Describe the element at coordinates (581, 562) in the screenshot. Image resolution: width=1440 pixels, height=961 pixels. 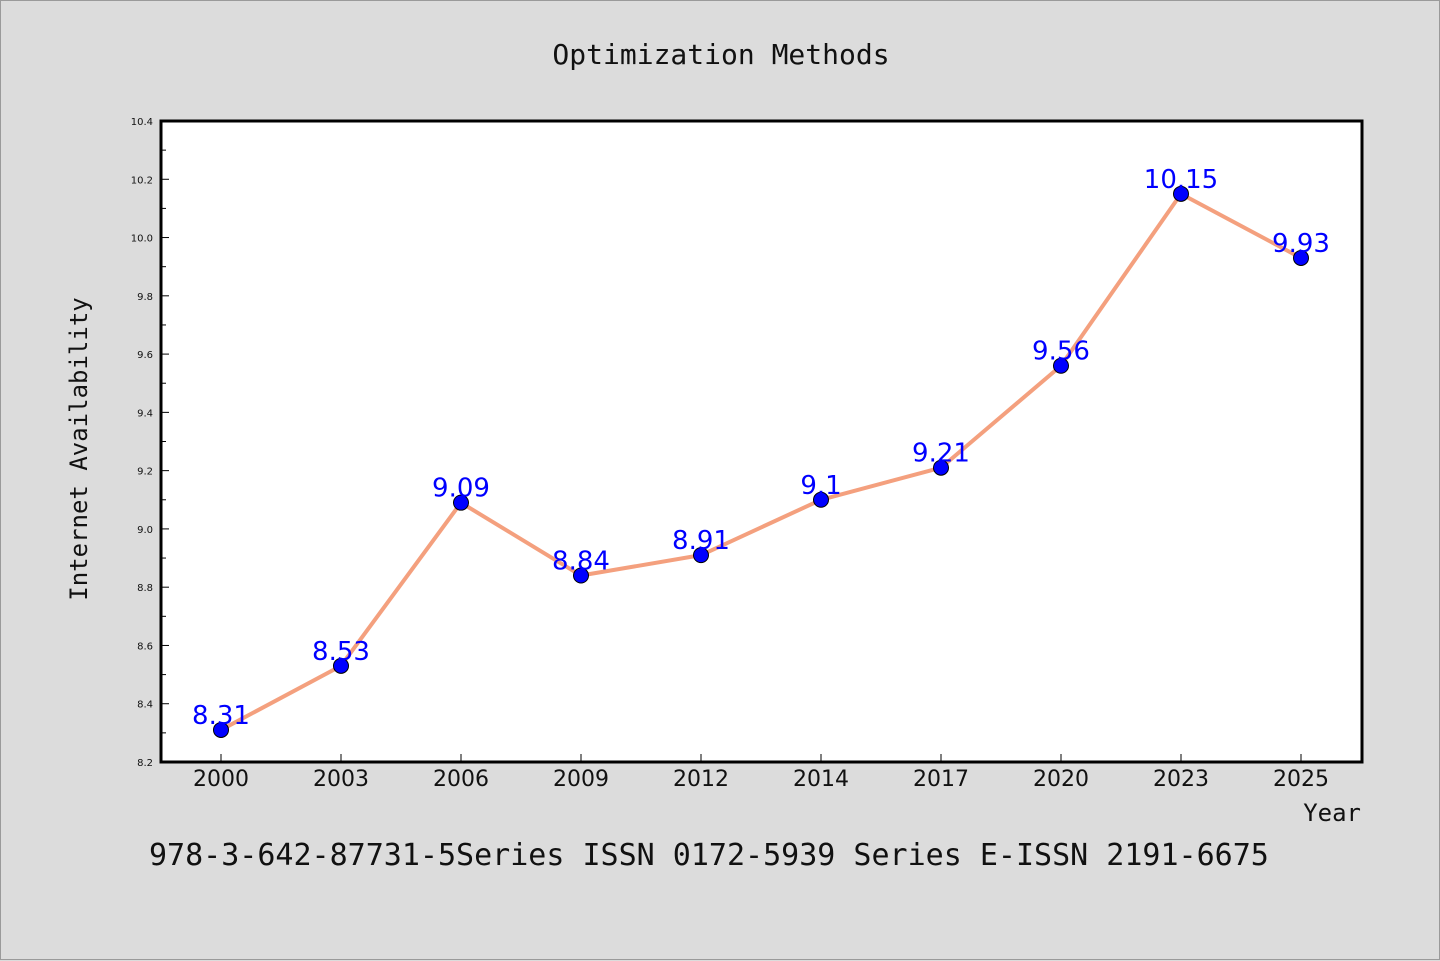
I see `data-label: 8.84` at that location.